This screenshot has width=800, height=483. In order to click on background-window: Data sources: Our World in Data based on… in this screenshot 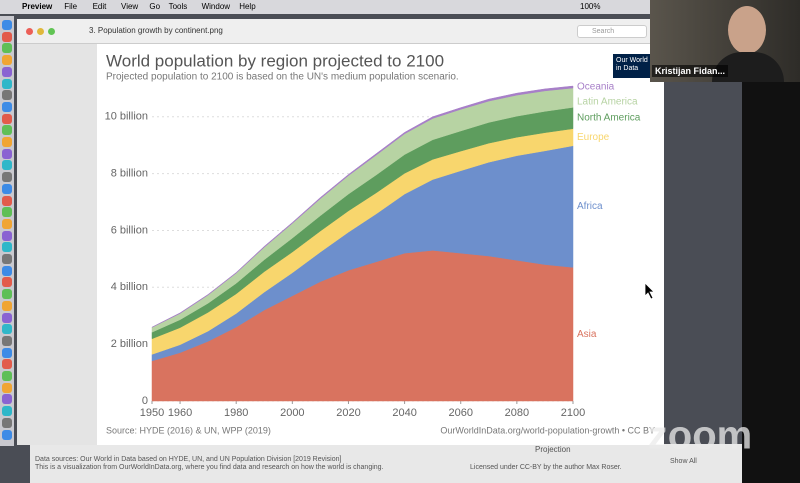, I will do `click(386, 463)`.